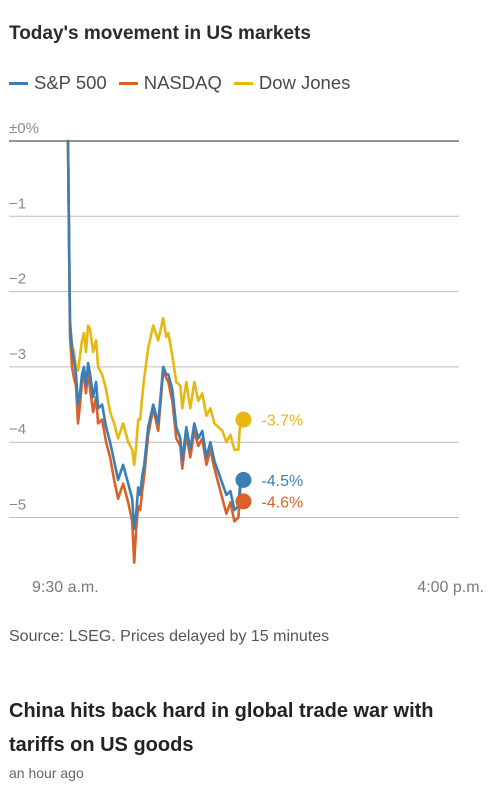  What do you see at coordinates (70, 82) in the screenshot?
I see `legend-label-sp500: S&P 500` at bounding box center [70, 82].